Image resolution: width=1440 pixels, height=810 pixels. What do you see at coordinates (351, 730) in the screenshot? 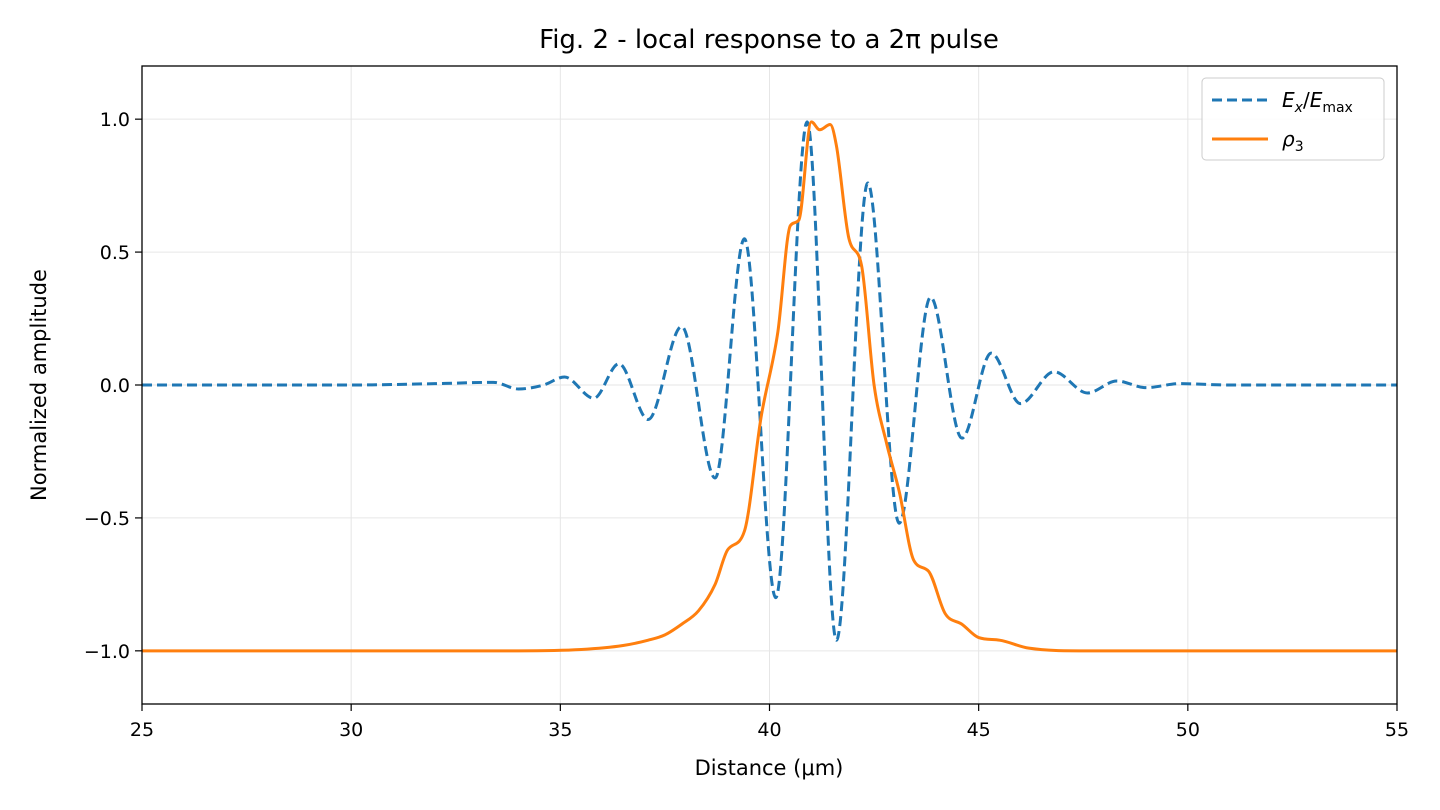
I see `x-tick-label: 30` at bounding box center [351, 730].